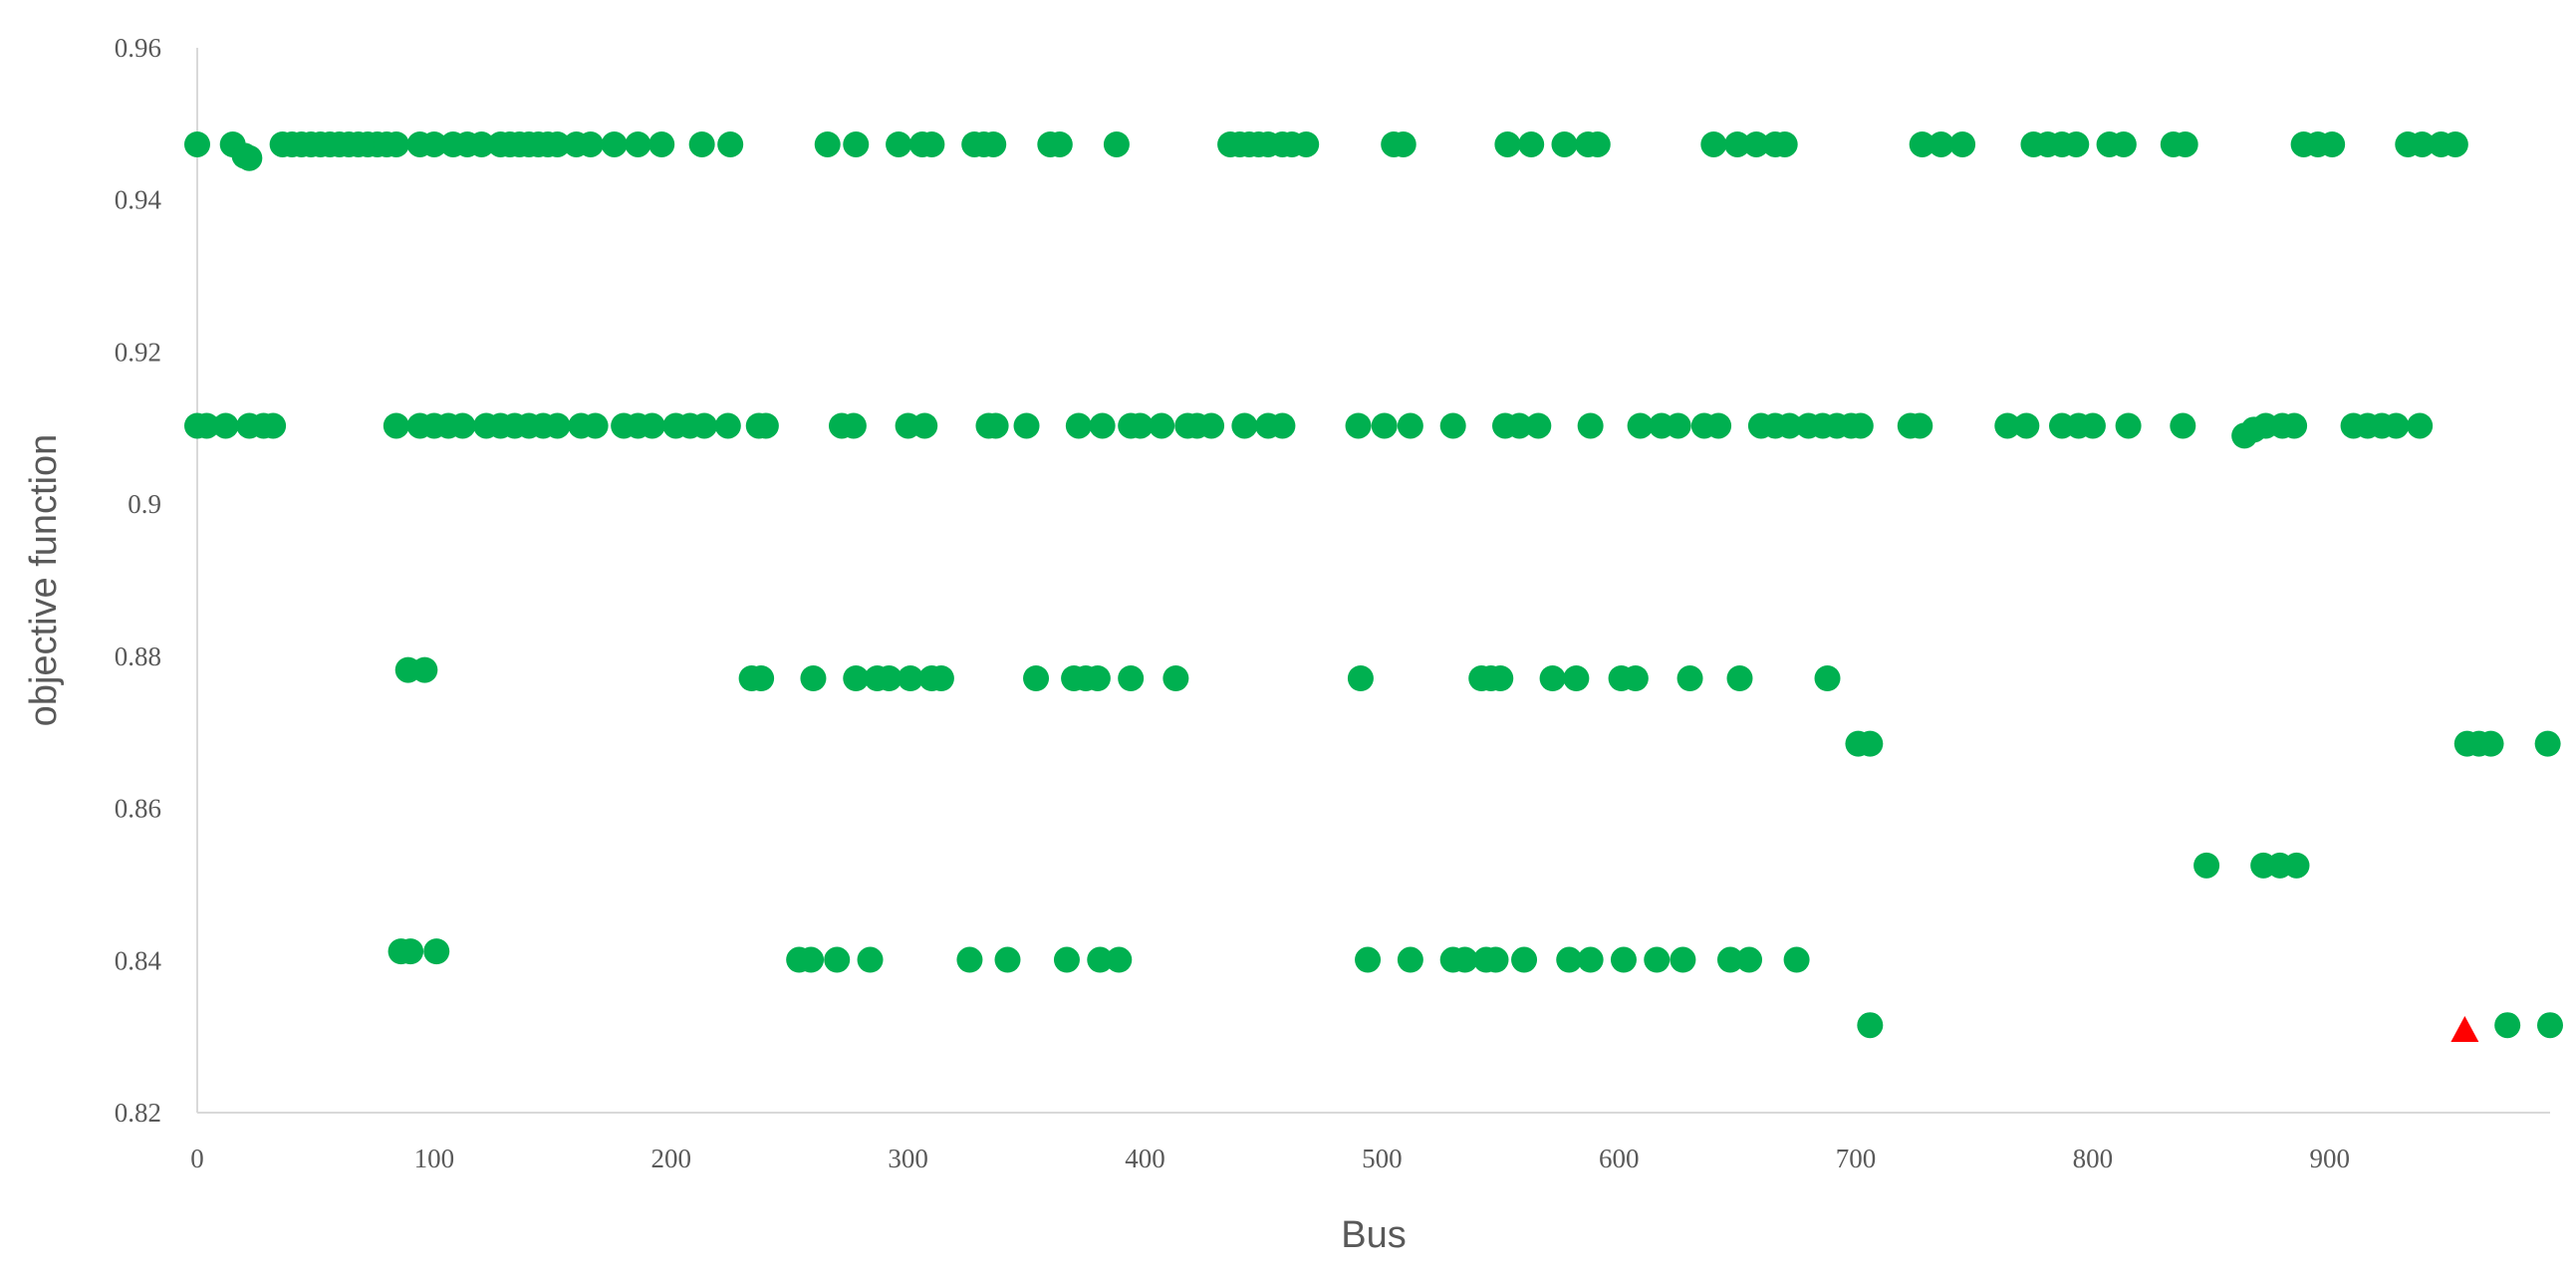 The height and width of the screenshot is (1276, 2576). What do you see at coordinates (138, 809) in the screenshot?
I see `y-tick-label: 0.86` at bounding box center [138, 809].